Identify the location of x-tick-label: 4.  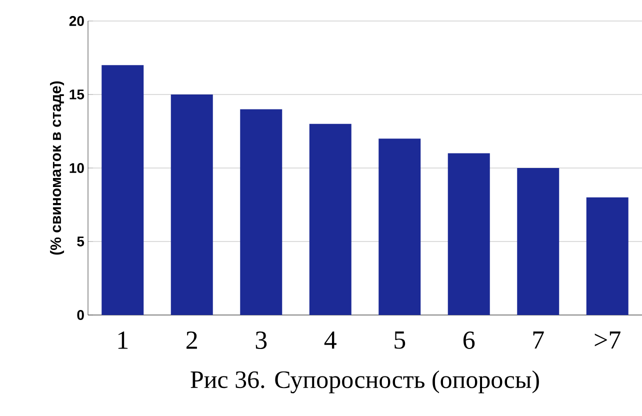
(330, 340).